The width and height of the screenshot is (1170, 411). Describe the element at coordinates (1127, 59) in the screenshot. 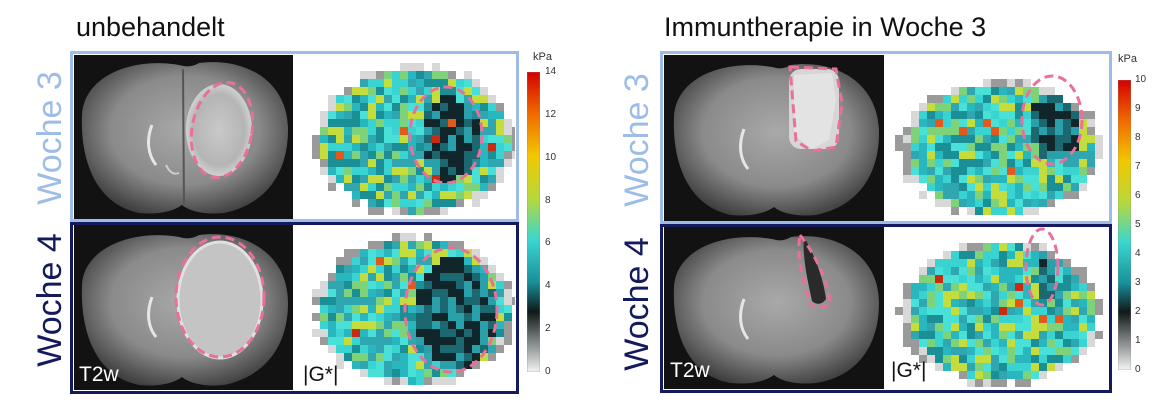

I see `right-colorbar-unit: kPa` at that location.